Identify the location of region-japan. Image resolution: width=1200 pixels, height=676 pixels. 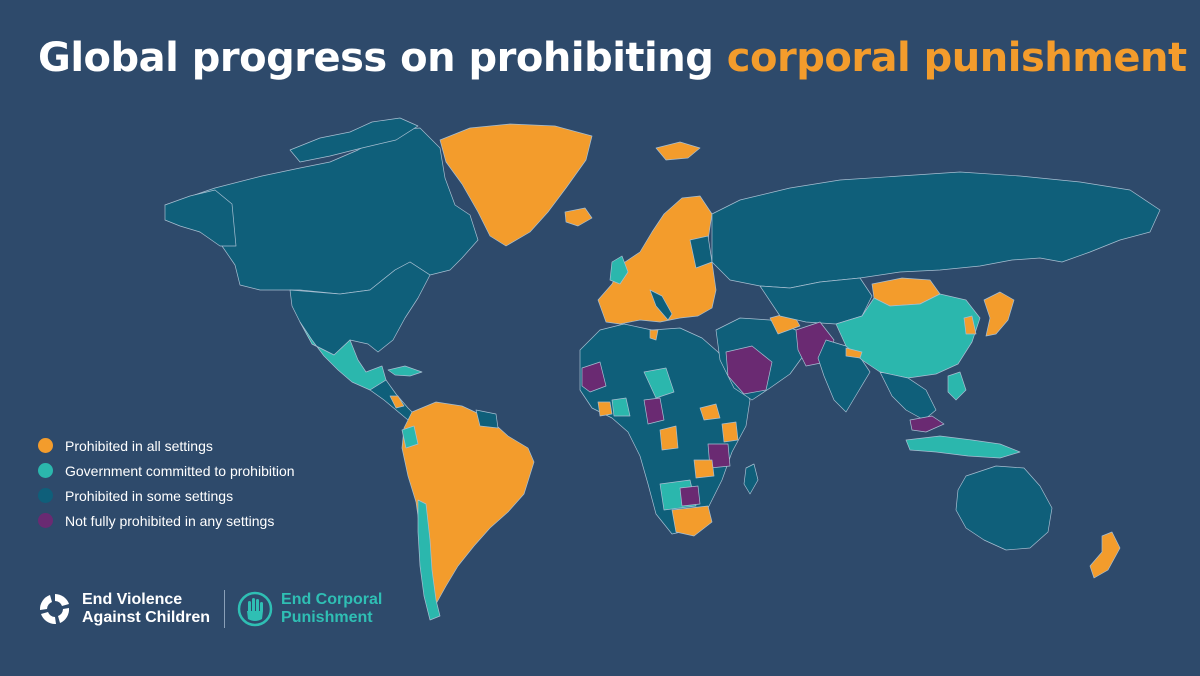
(999, 314).